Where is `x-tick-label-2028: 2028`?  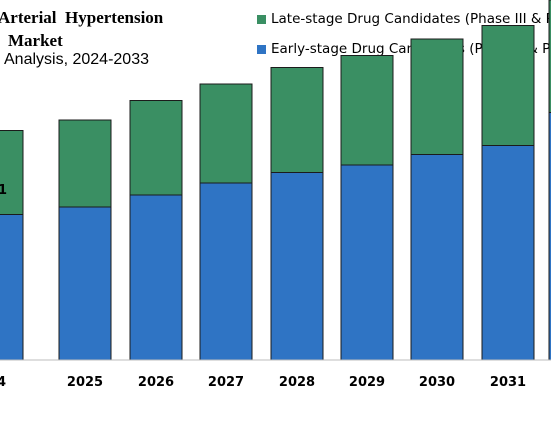 x-tick-label-2028: 2028 is located at coordinates (297, 382).